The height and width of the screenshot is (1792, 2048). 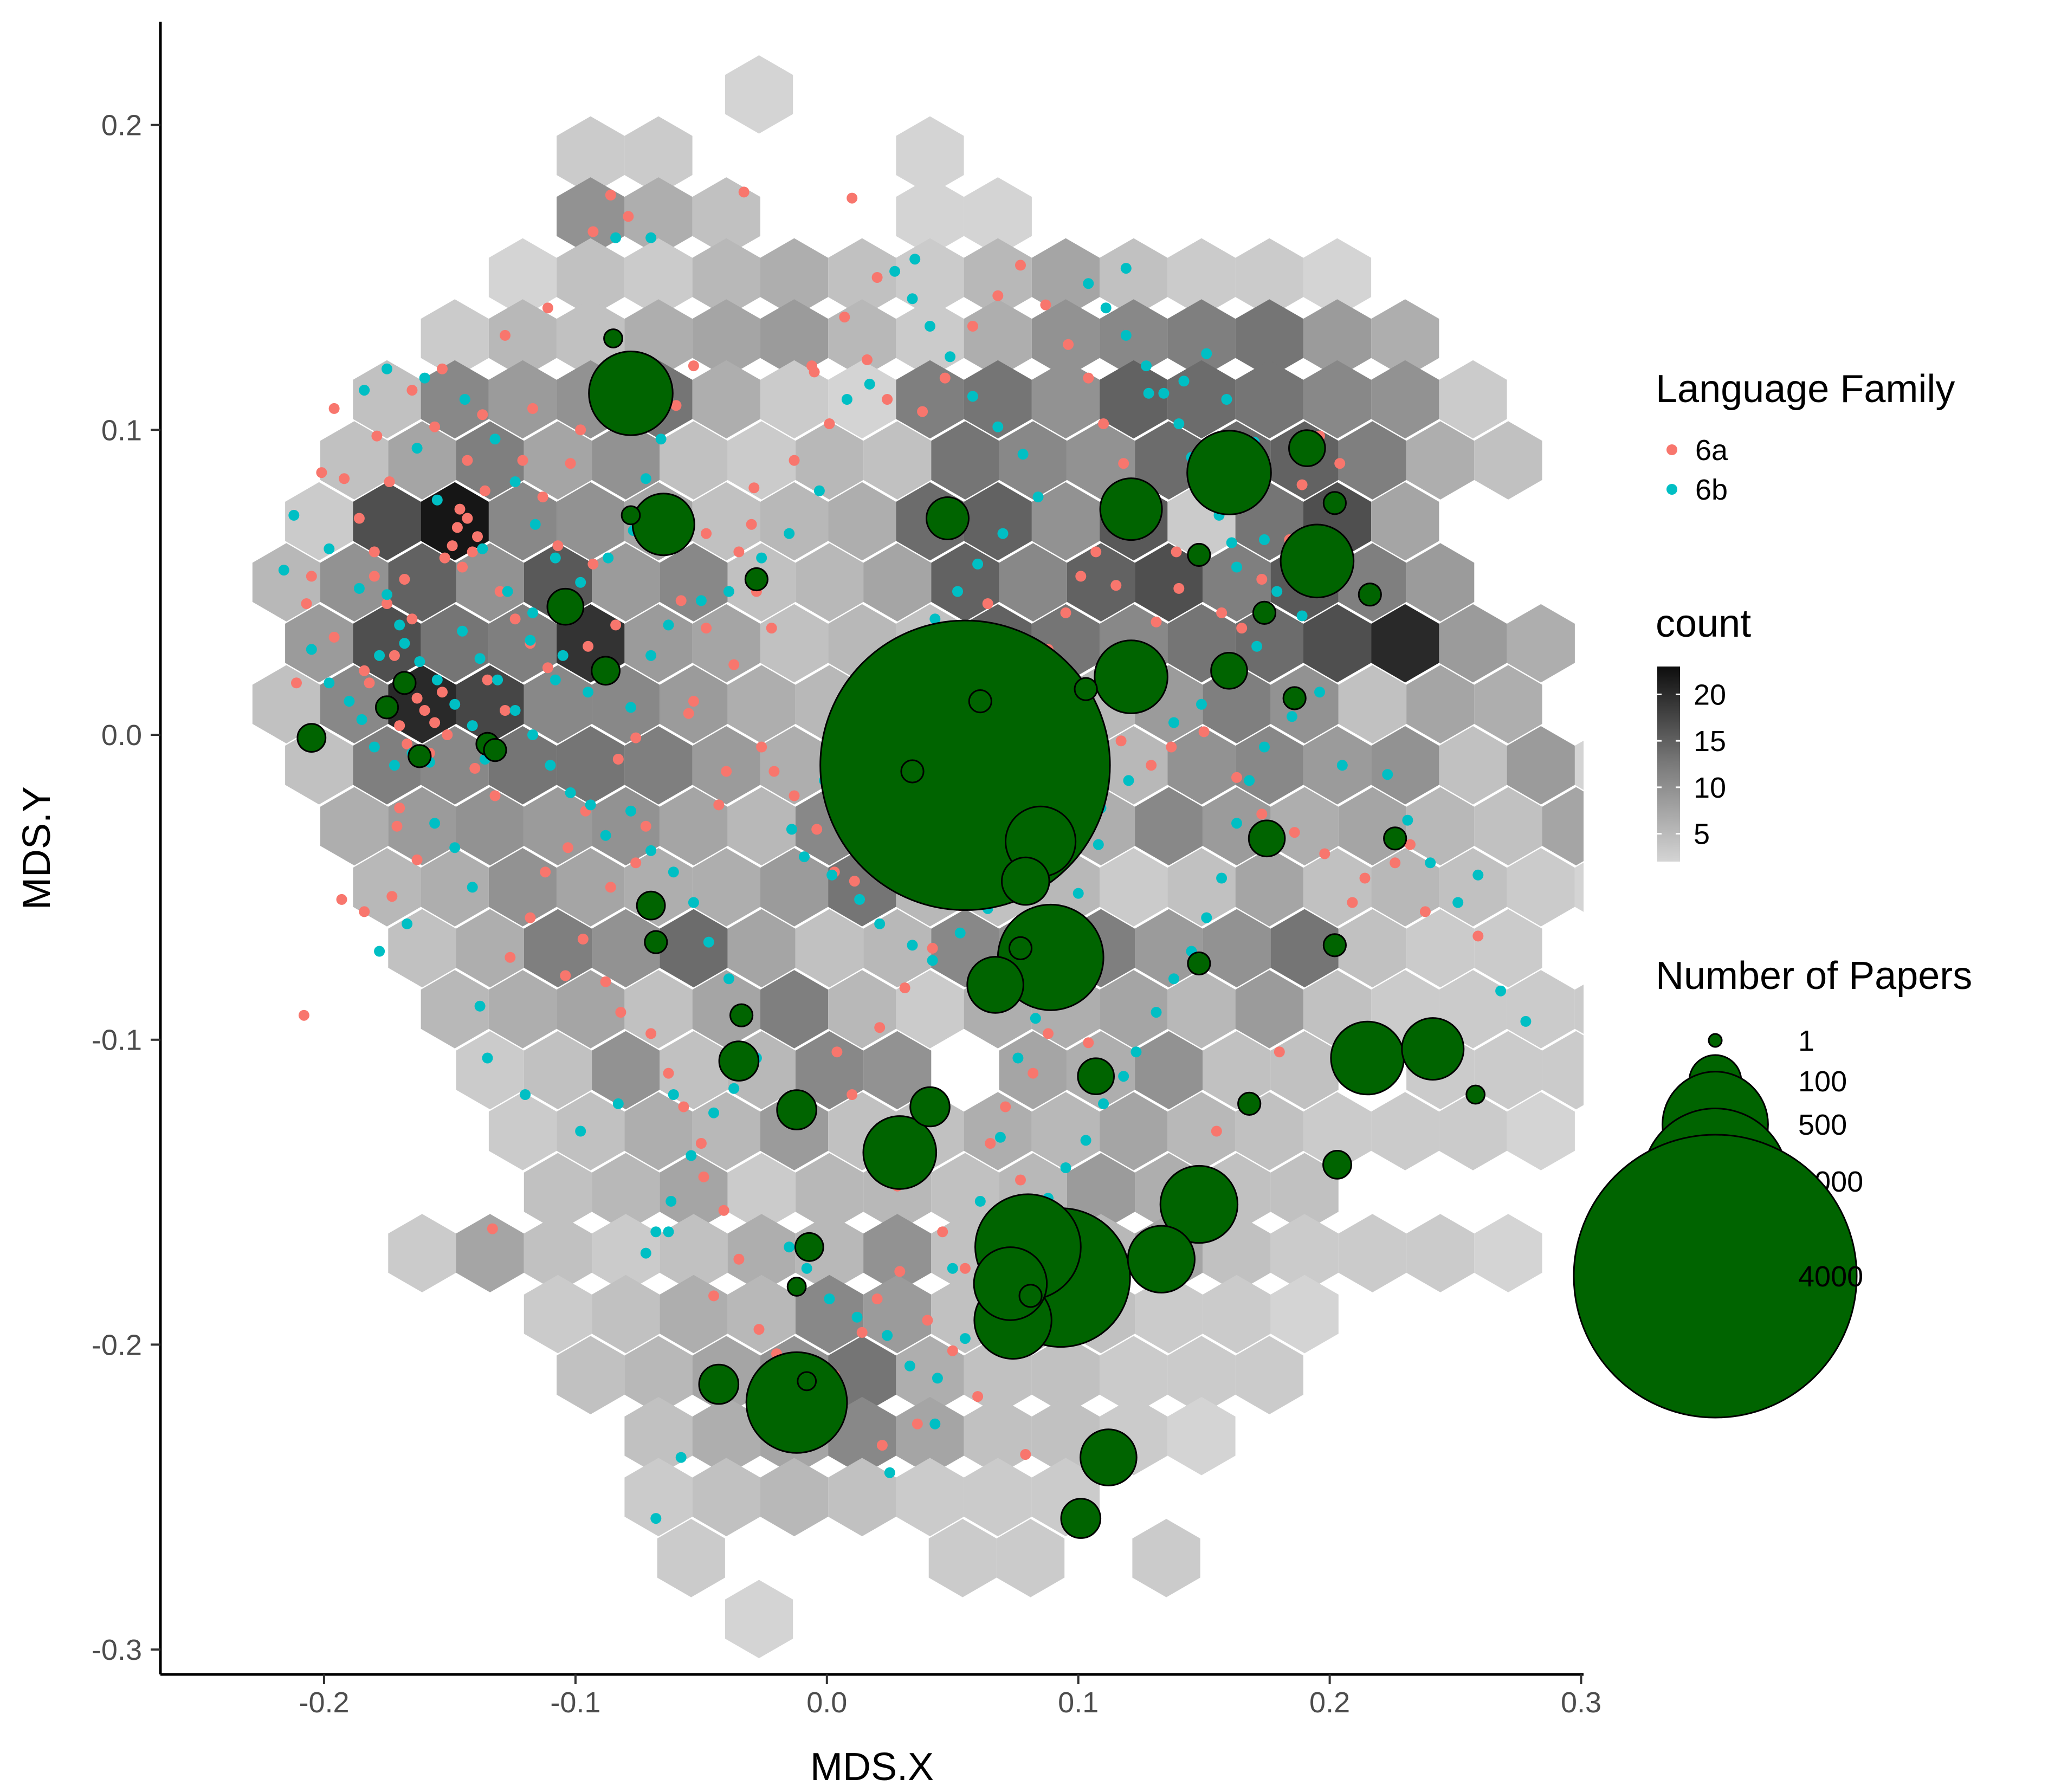 What do you see at coordinates (121, 125) in the screenshot?
I see `y-tick-label: 0.2` at bounding box center [121, 125].